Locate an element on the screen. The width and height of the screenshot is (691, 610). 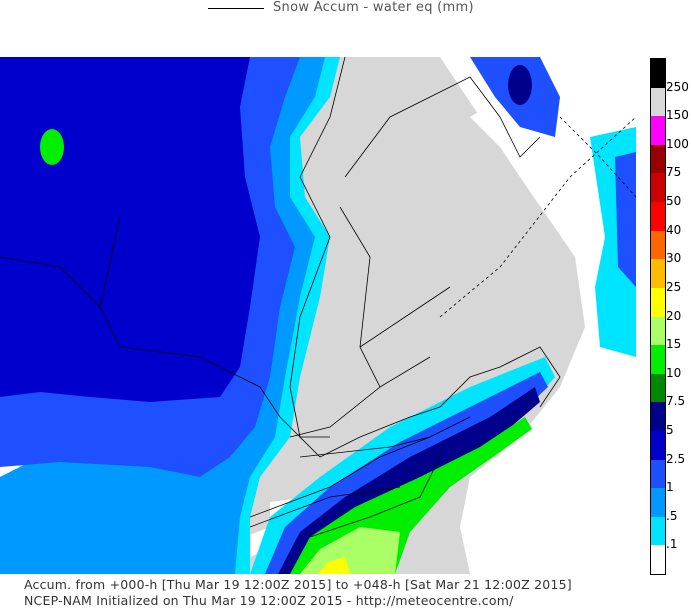
border-states is located at coordinates (385, 372).